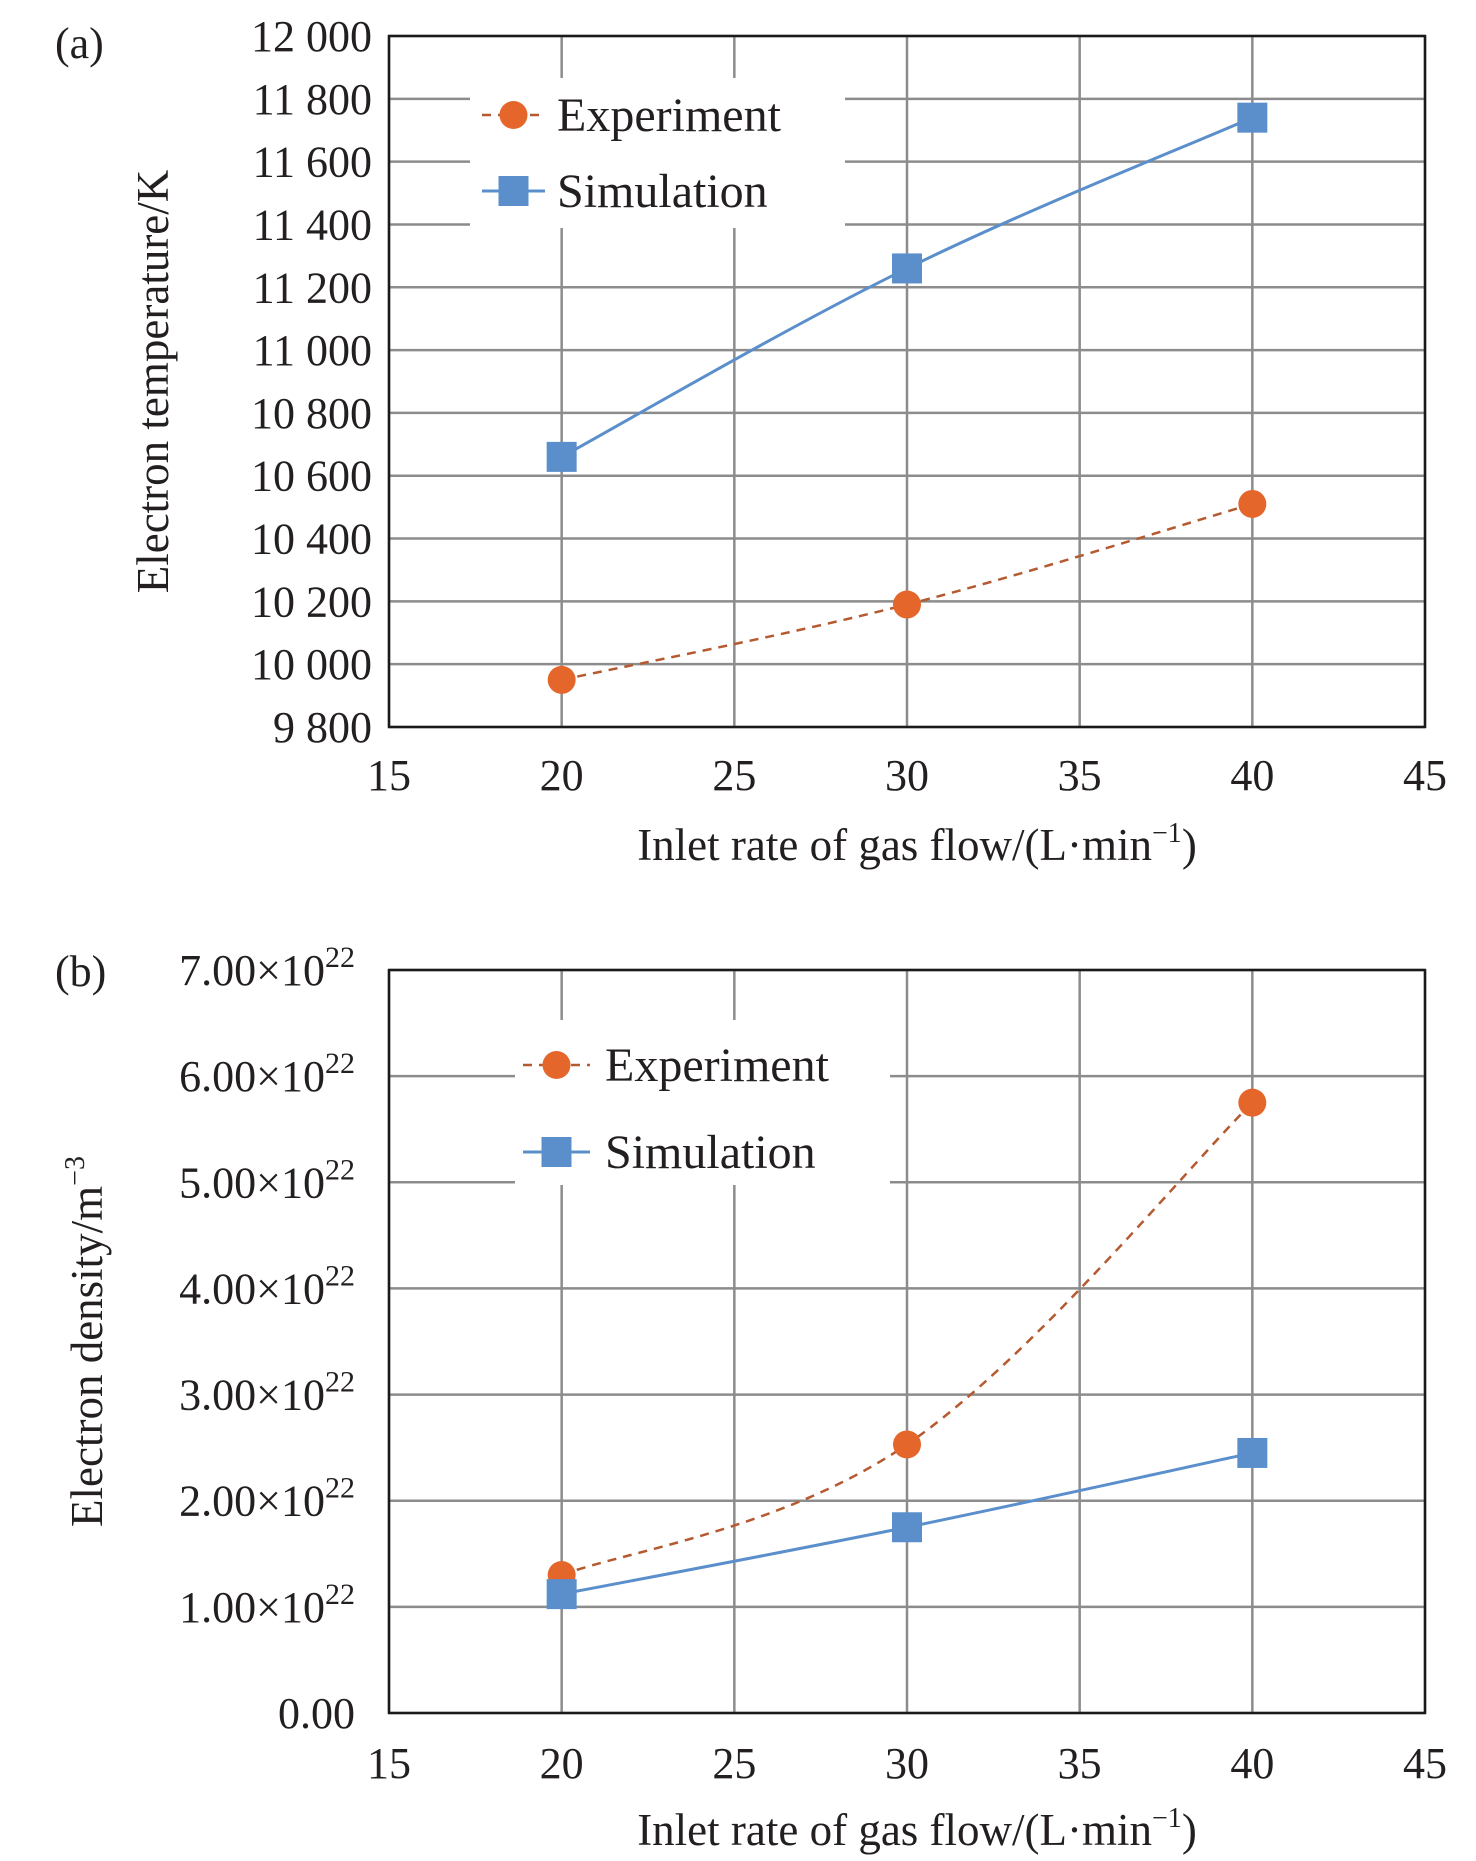  I want to click on y-tick-mantissa: 6.00×10, so click(252, 1076).